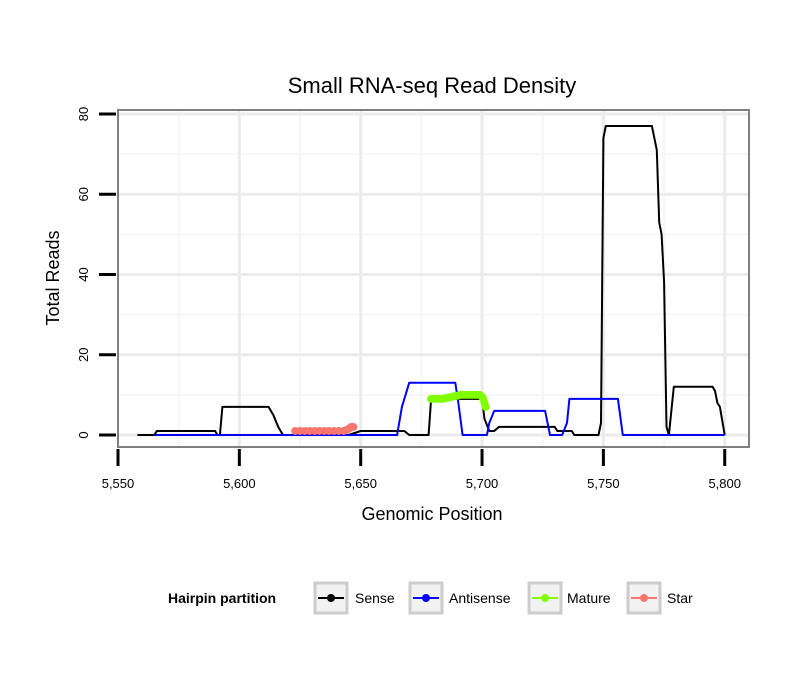 Image resolution: width=810 pixels, height=690 pixels. I want to click on legend-label-sense: Sense, so click(375, 598).